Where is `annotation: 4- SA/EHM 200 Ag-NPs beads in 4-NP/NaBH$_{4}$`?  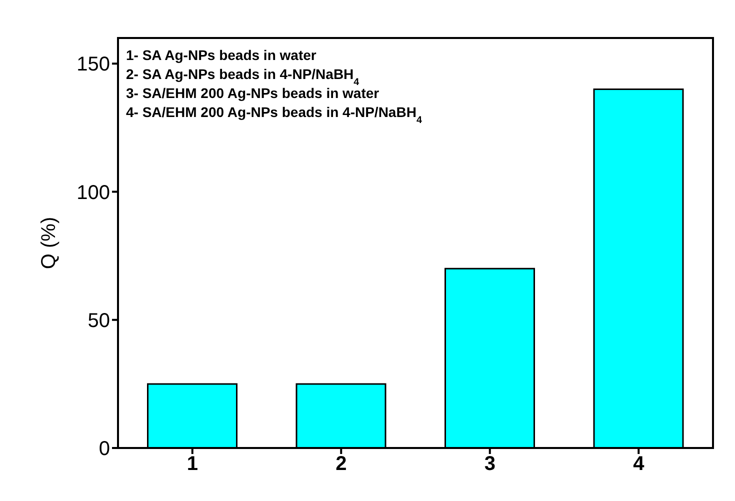 annotation: 4- SA/EHM 200 Ag-NPs beads in 4-NP/NaBH$_{4}$ is located at coordinates (274, 115).